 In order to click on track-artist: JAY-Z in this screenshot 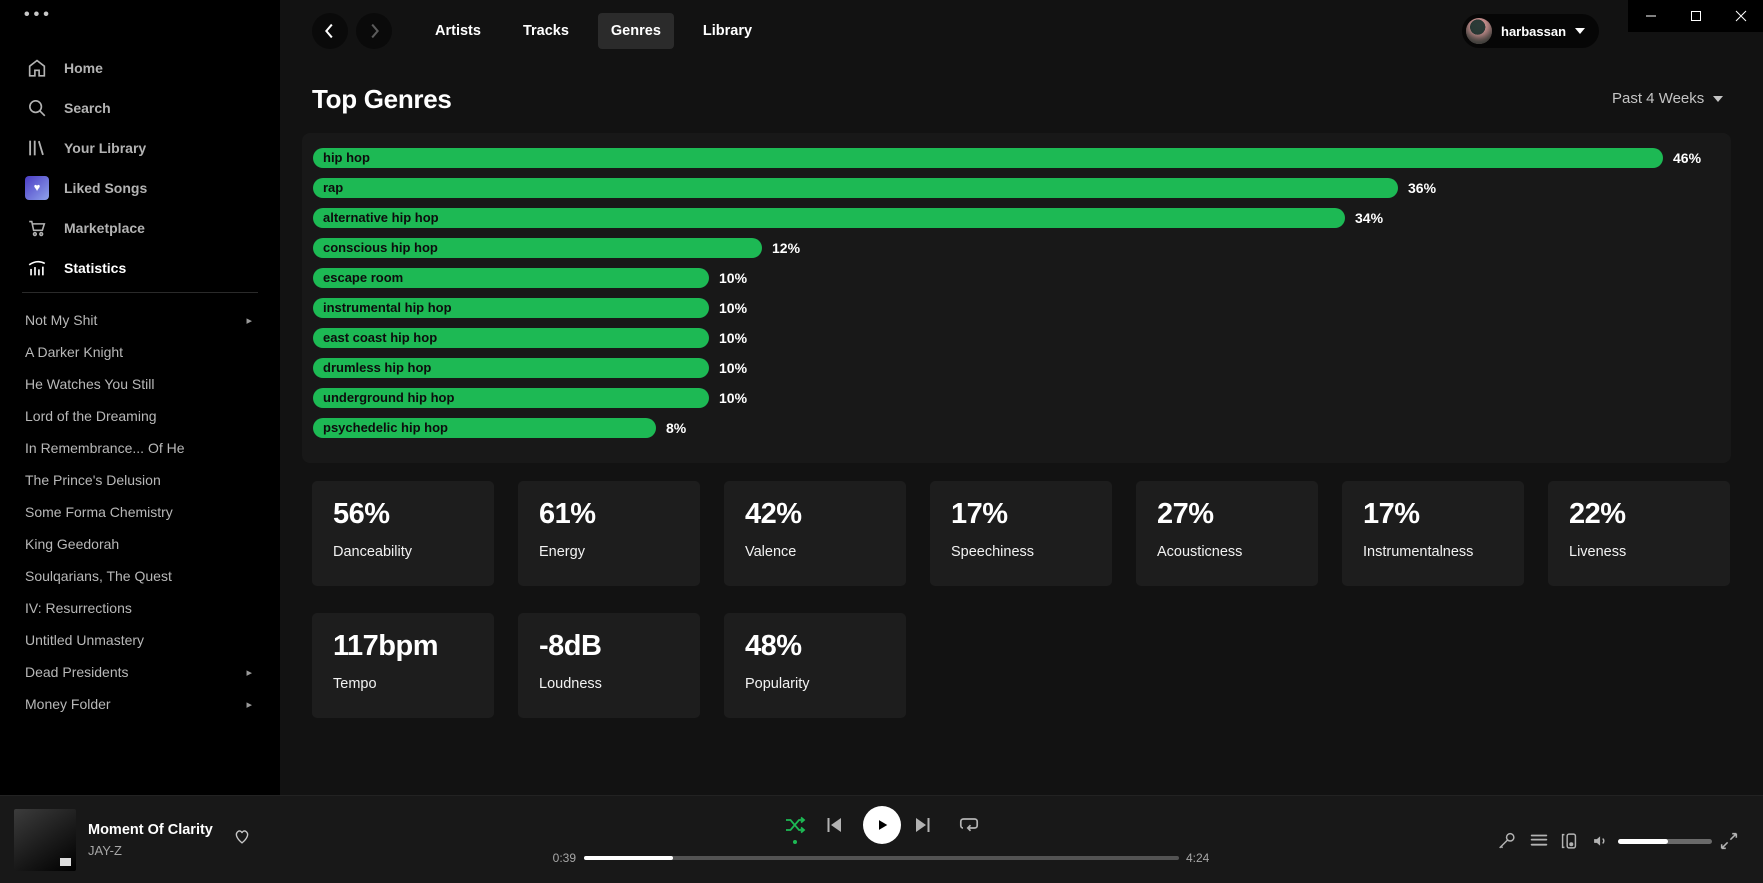, I will do `click(105, 850)`.